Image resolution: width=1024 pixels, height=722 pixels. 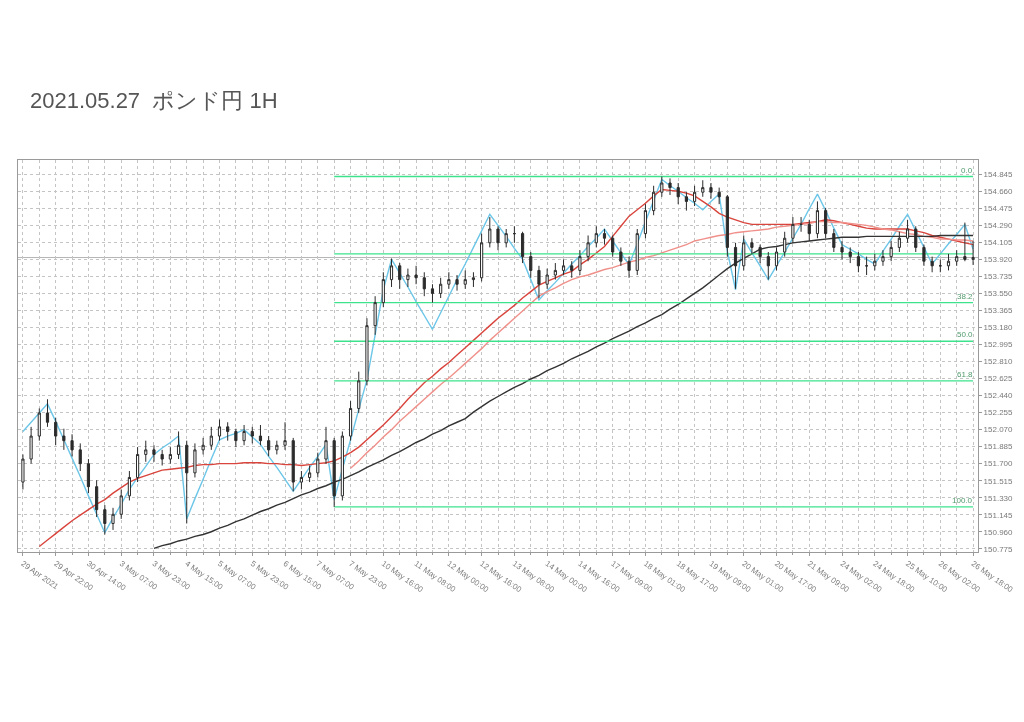 What do you see at coordinates (998, 464) in the screenshot?
I see `y-tick-label: 151.700` at bounding box center [998, 464].